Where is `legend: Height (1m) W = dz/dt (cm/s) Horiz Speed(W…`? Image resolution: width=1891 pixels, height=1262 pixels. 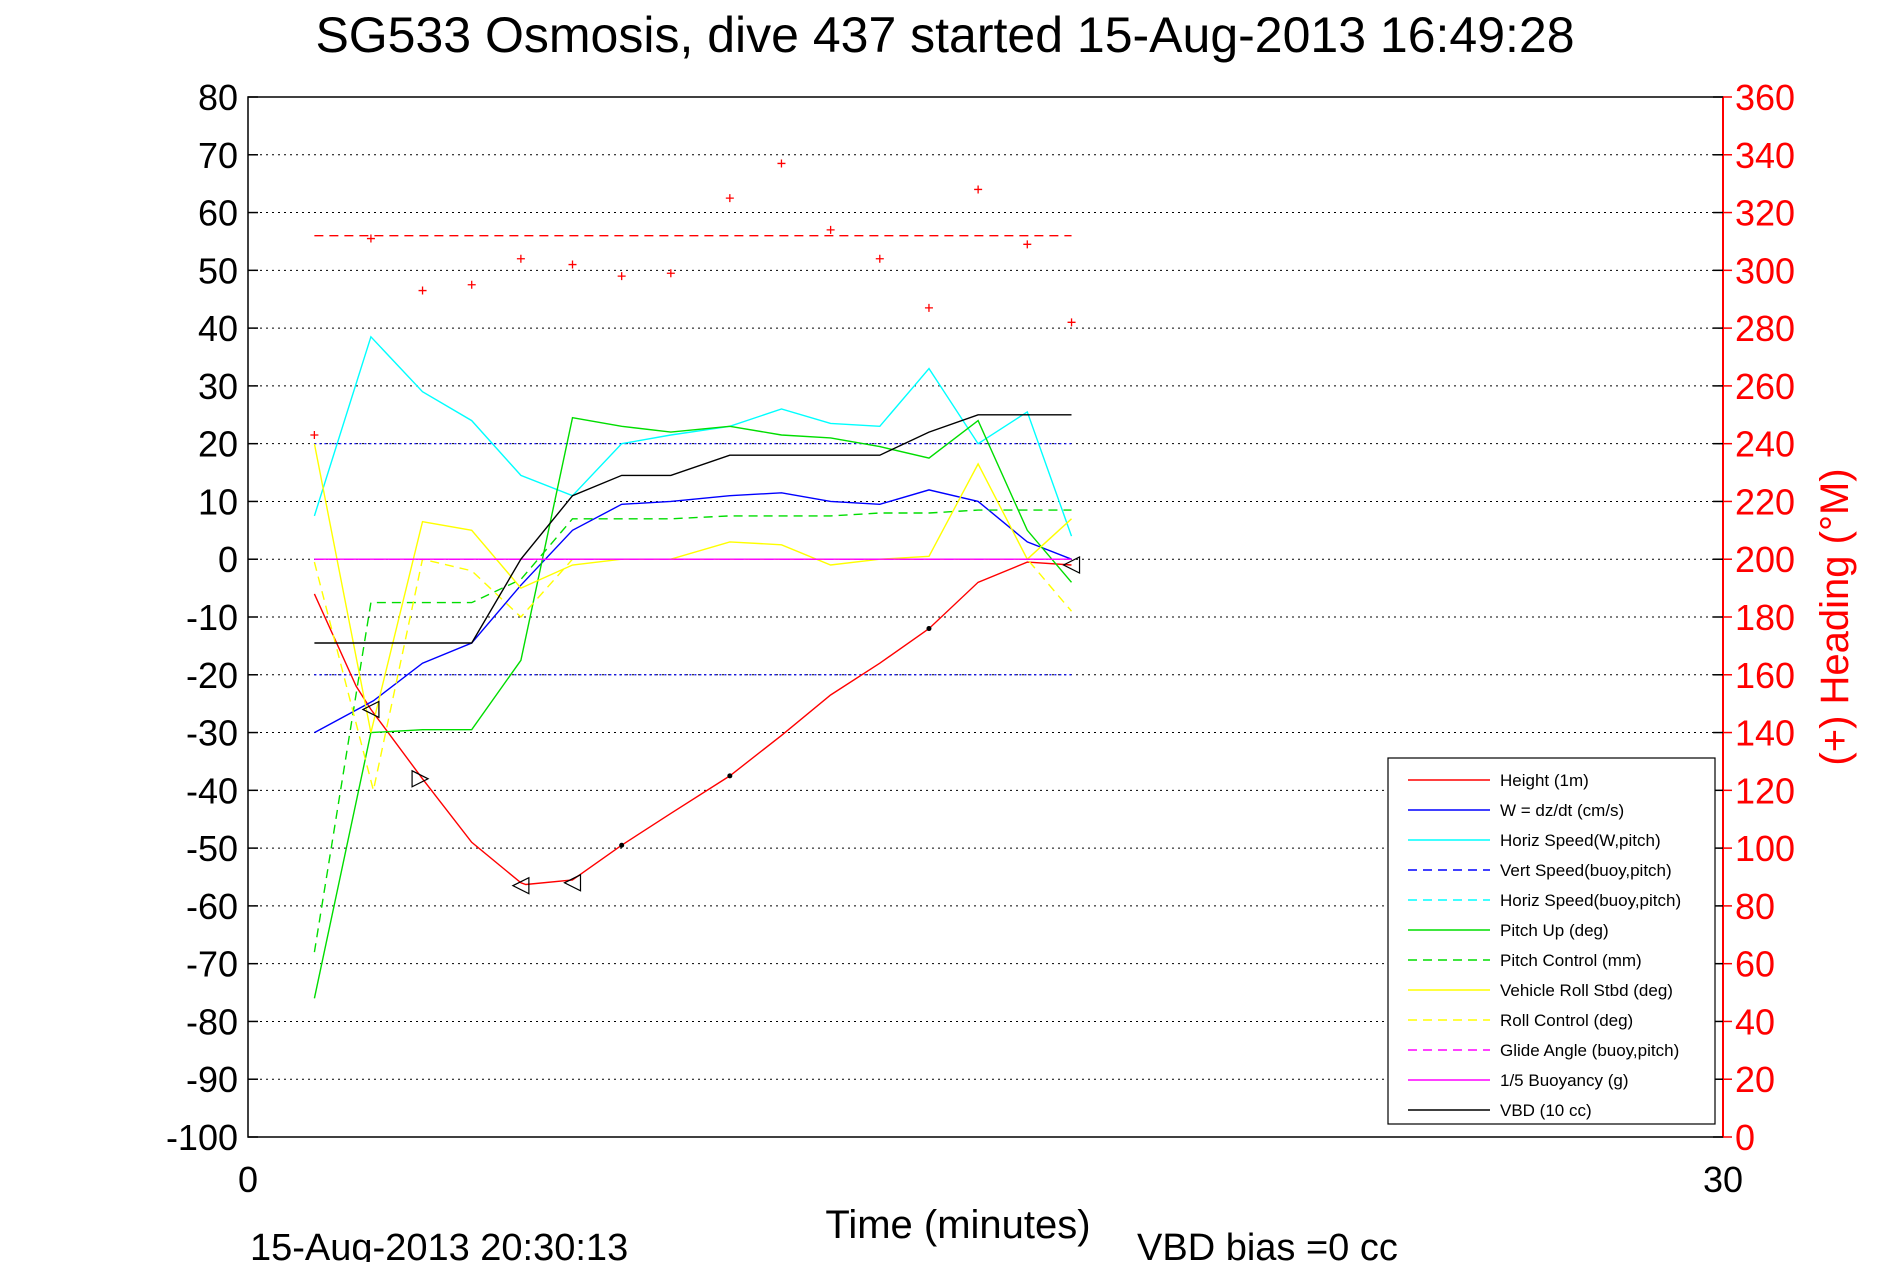 legend: Height (1m) W = dz/dt (cm/s) Horiz Speed(W… is located at coordinates (1551, 941).